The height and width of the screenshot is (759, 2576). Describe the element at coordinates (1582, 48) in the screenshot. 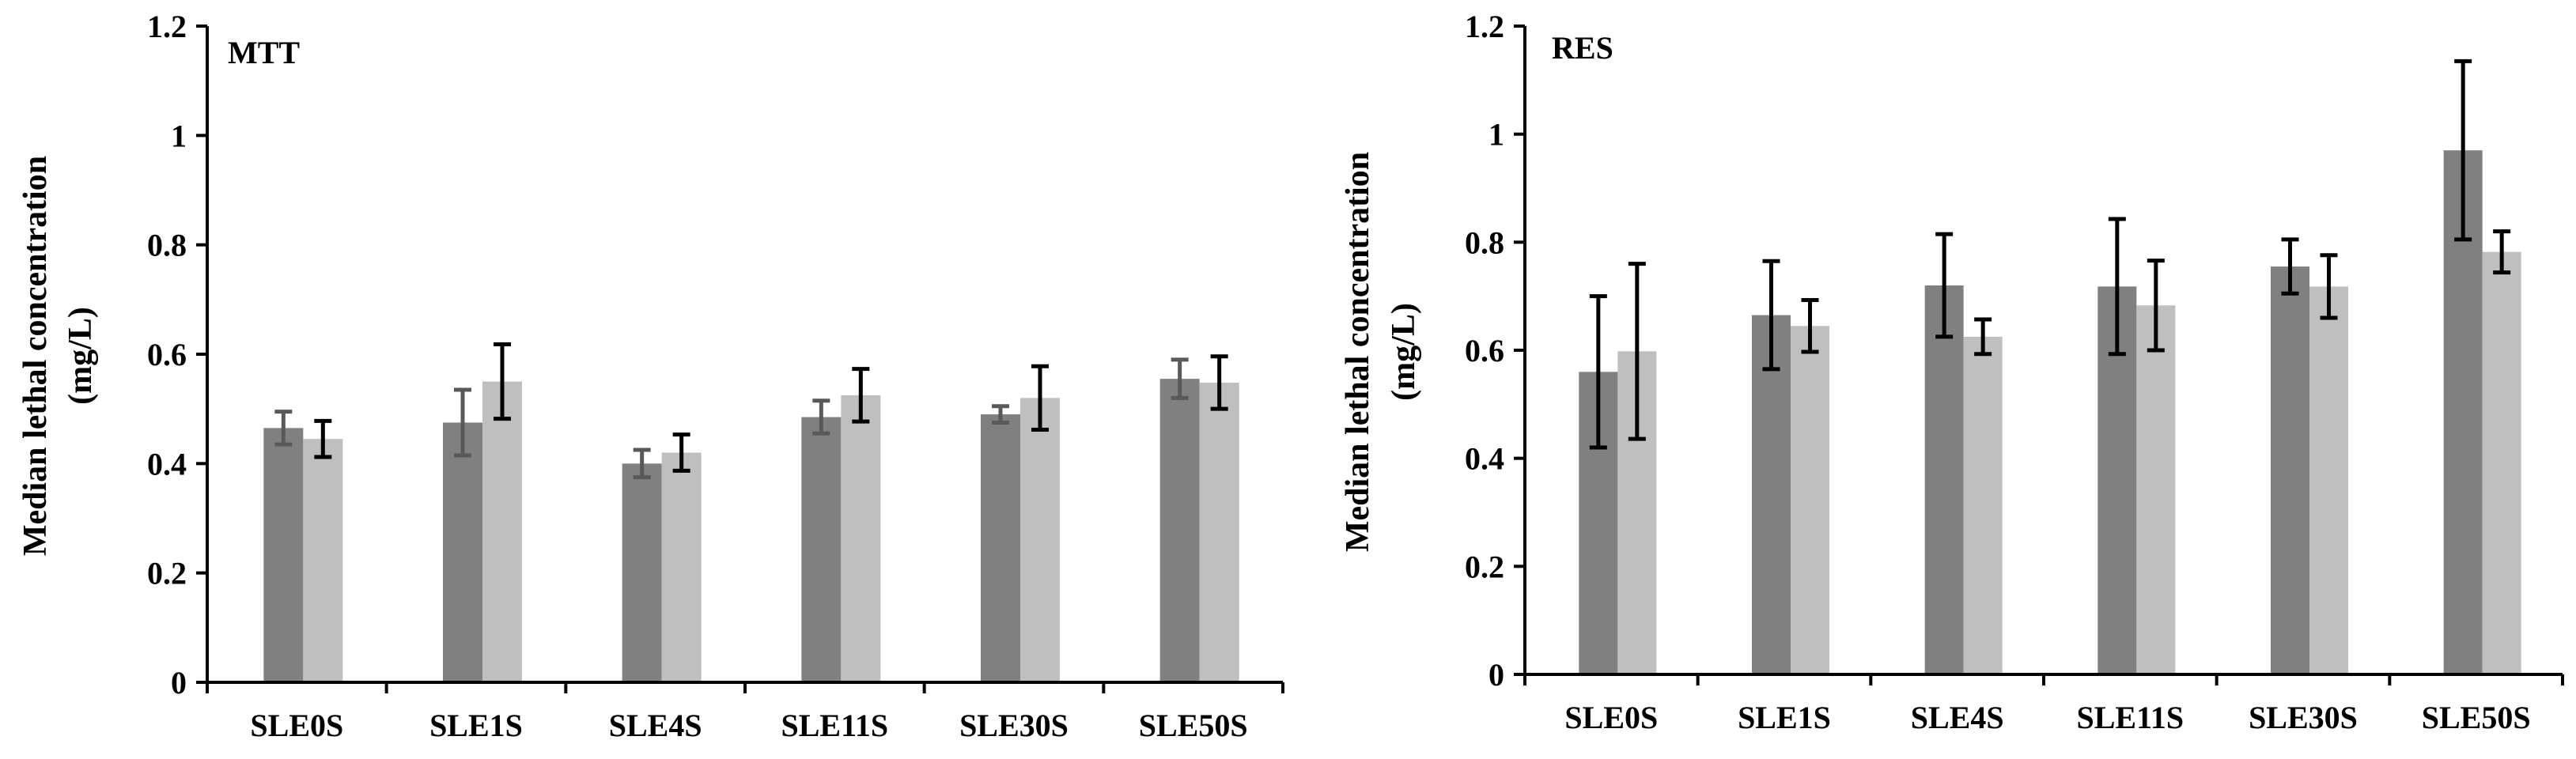

I see `panel-title: RES` at that location.